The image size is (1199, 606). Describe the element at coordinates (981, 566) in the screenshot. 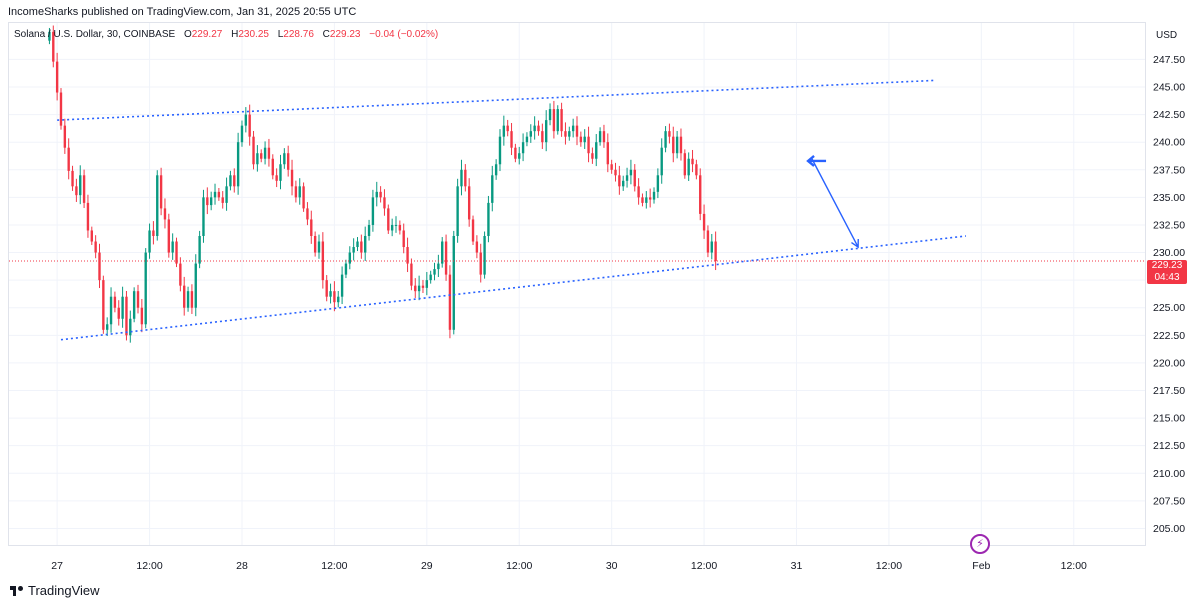

I see `x-tick-label: Feb` at that location.